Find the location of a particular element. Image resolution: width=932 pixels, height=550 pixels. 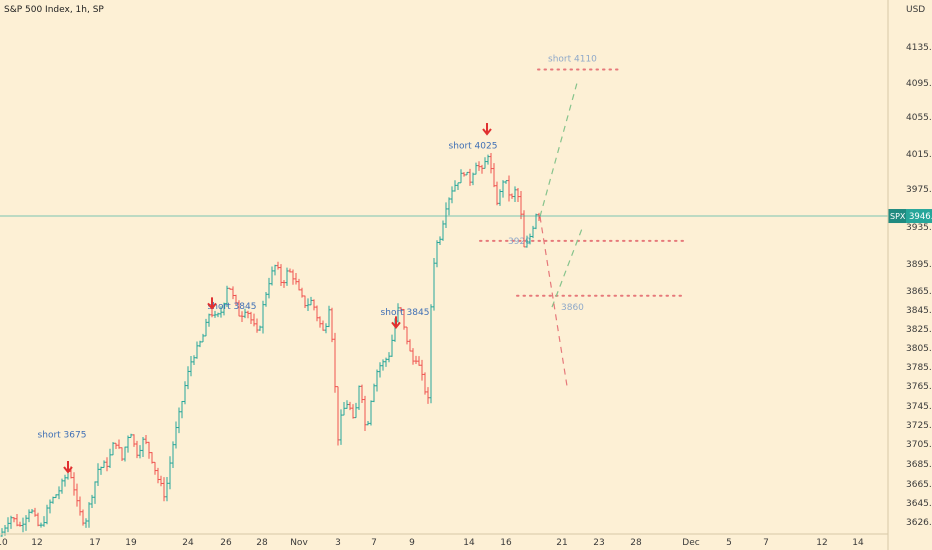

time-axis: 10 12 17 19 24 26 28 Nov 3 7 9 14 16 21 23 28 Dec 5 7 12 14 is located at coordinates (444, 540).